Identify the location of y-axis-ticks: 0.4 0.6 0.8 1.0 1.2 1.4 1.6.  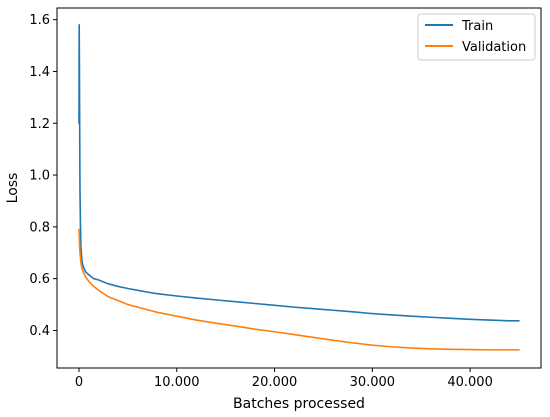
(43, 176).